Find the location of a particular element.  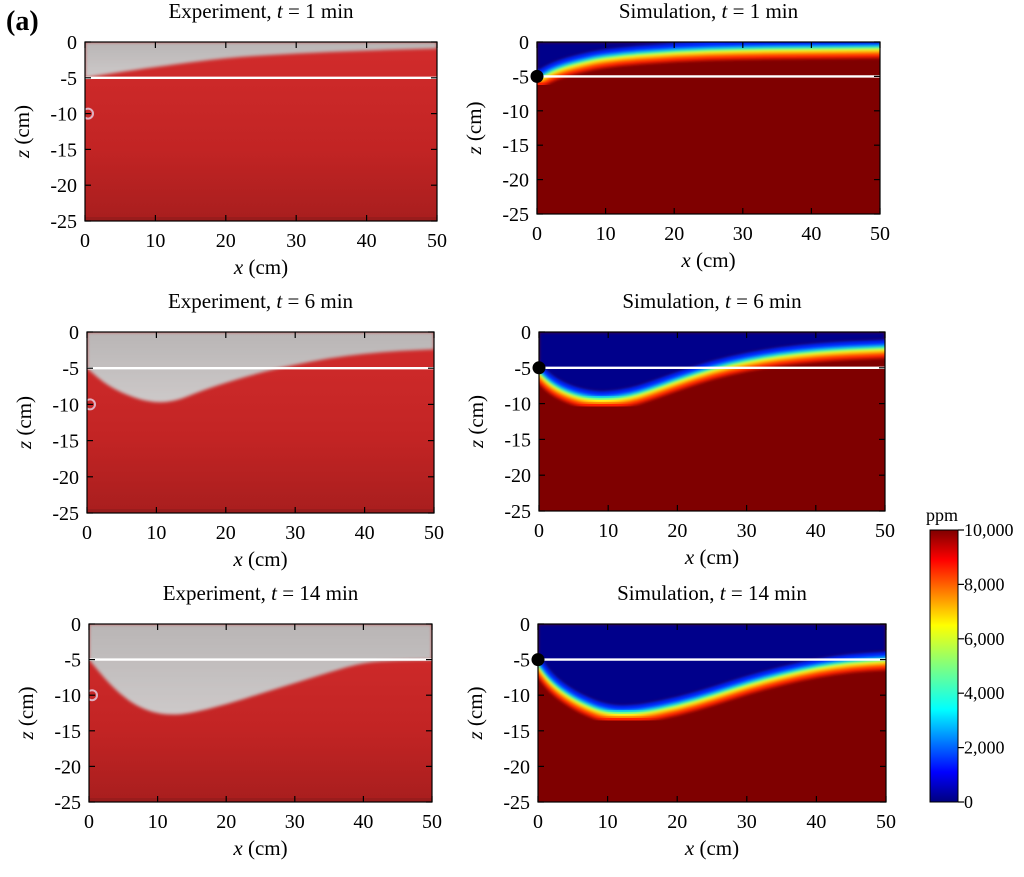

colorbar-tick-label: 4,000 is located at coordinates (984, 693).